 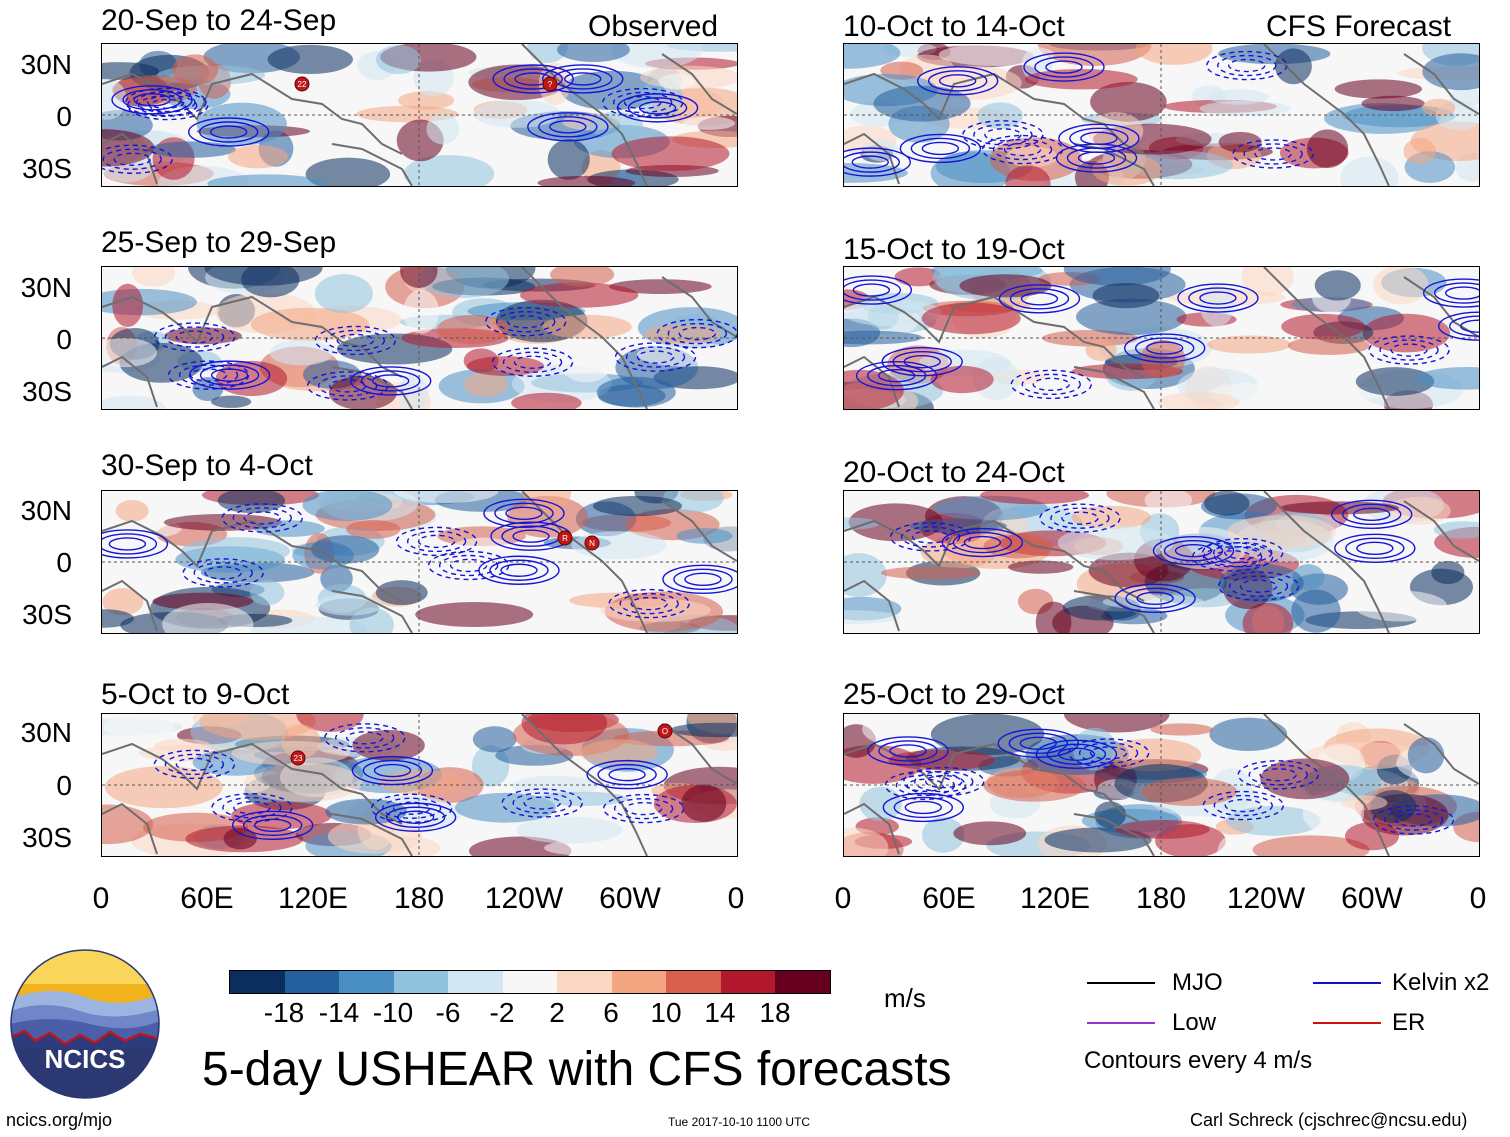 I want to click on y-tick-eq-row1: 0, so click(x=64, y=116).